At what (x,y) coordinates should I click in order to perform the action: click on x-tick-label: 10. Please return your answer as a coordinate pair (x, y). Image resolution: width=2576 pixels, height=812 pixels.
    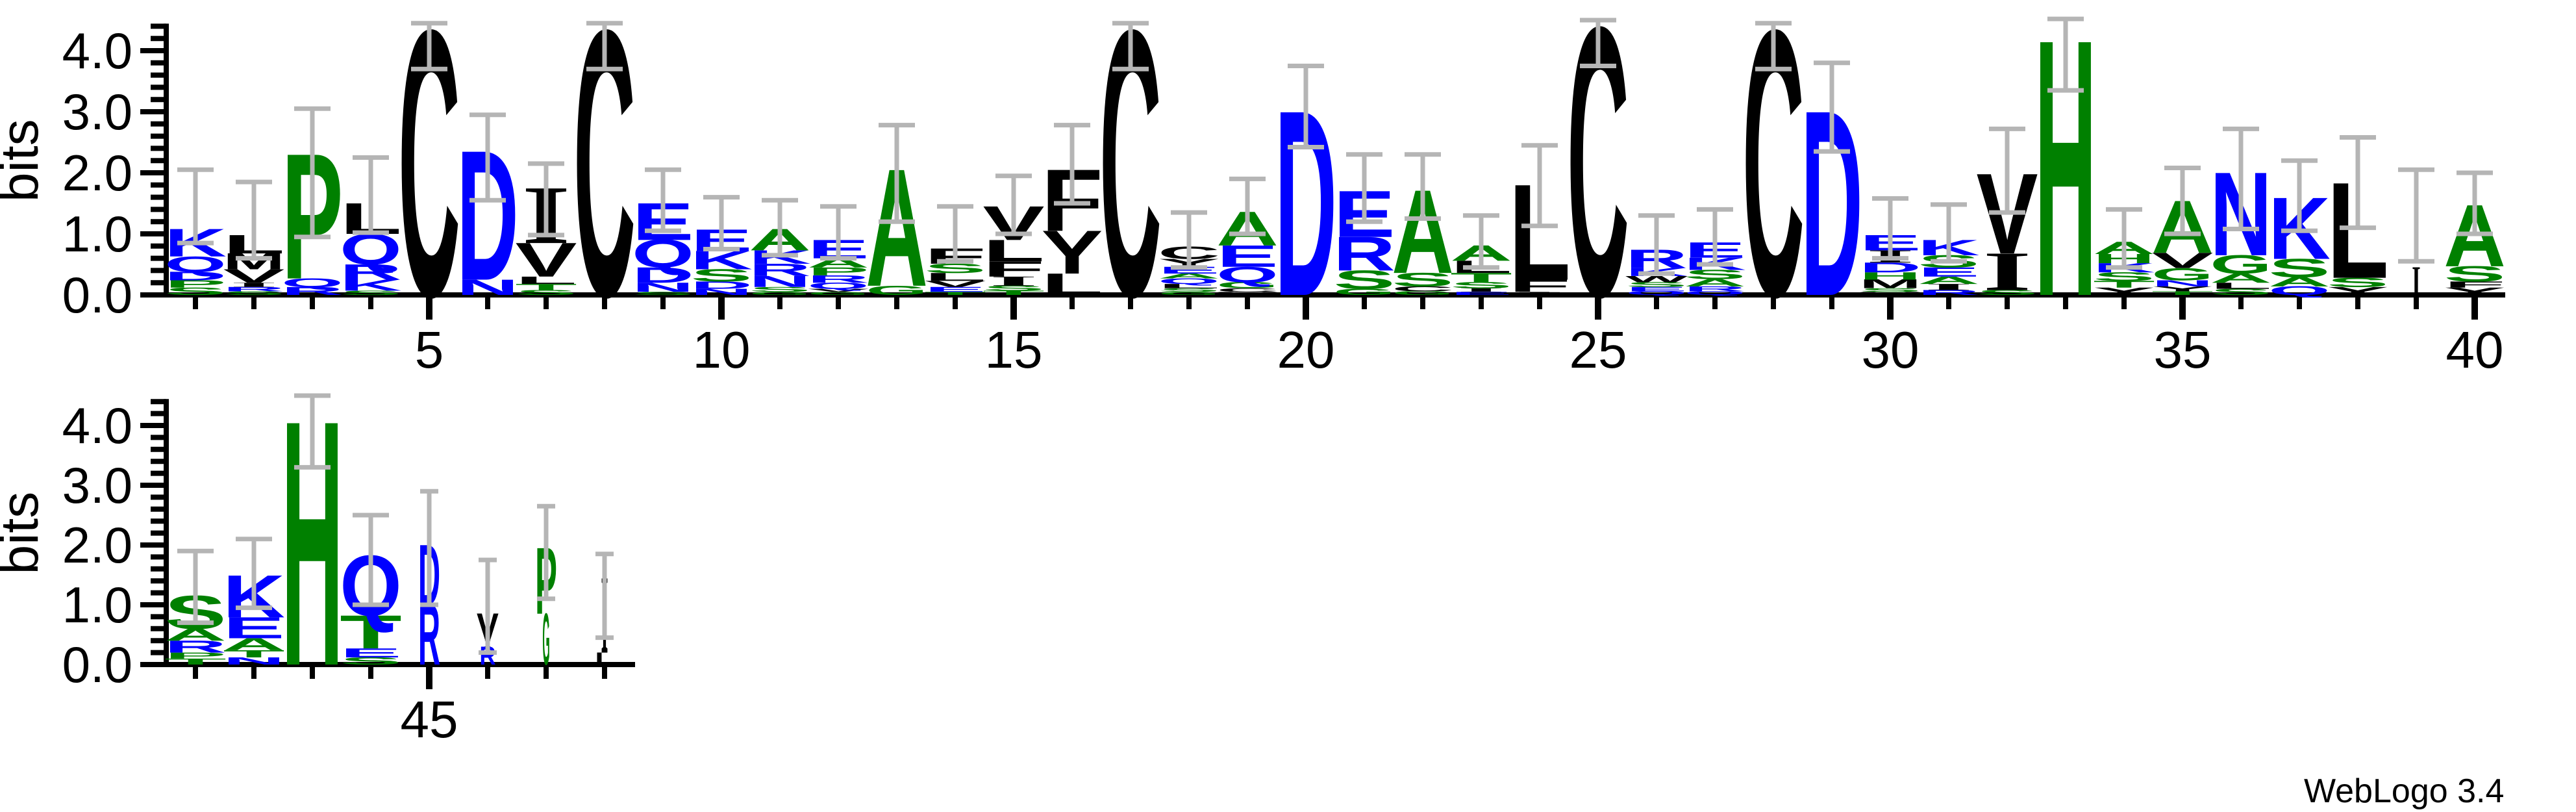
    Looking at the image, I should click on (722, 350).